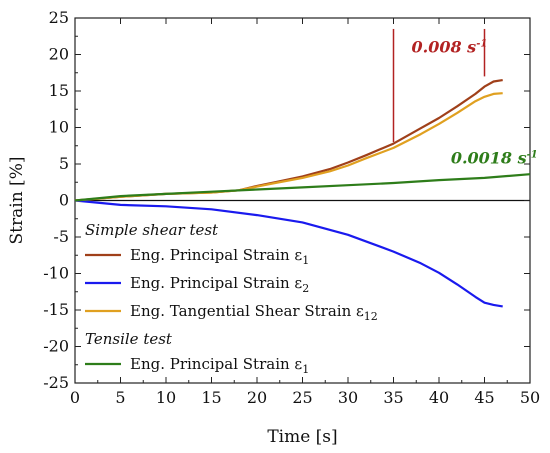  What do you see at coordinates (494, 157) in the screenshot?
I see `tensile-rate-label: 0.0018 s-1` at bounding box center [494, 157].